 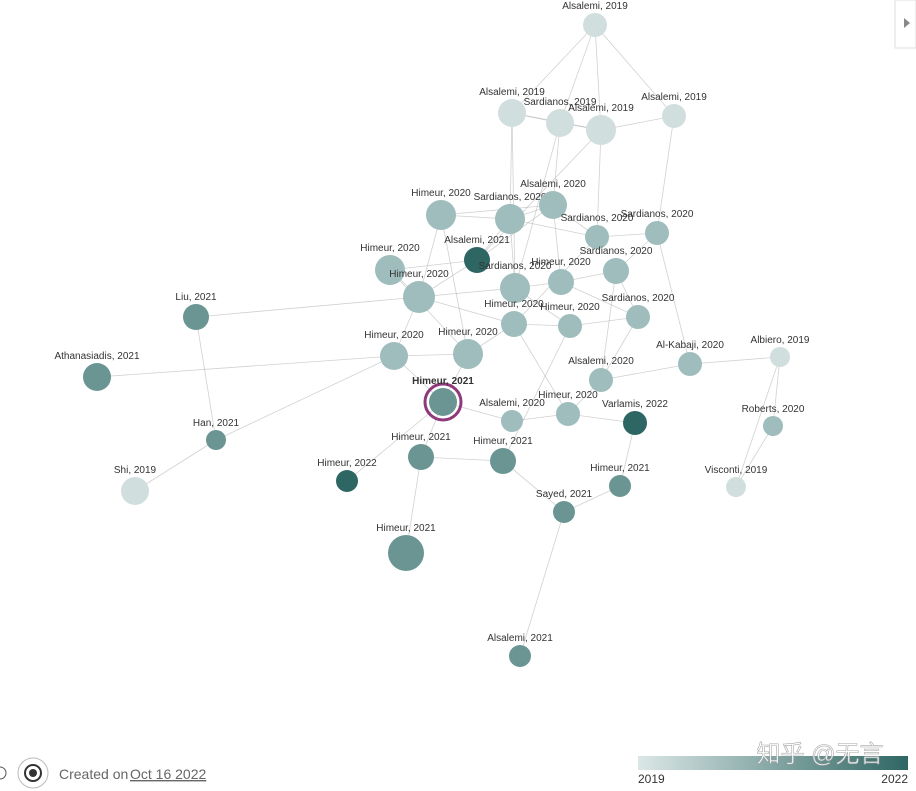 I want to click on created-label: Created on, so click(x=93, y=774).